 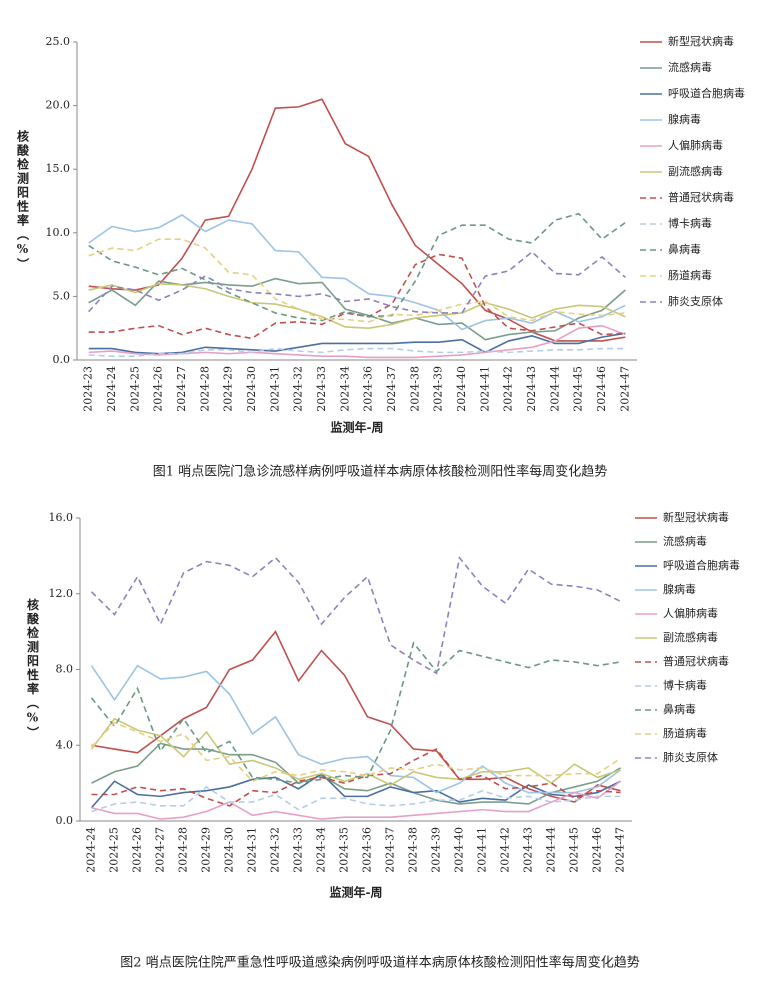 What do you see at coordinates (380, 472) in the screenshot?
I see `chart-caption: 图1 哨点医院门急诊流感样病例呼吸道样本病原体核酸检测阳性率每周变化趋势` at bounding box center [380, 472].